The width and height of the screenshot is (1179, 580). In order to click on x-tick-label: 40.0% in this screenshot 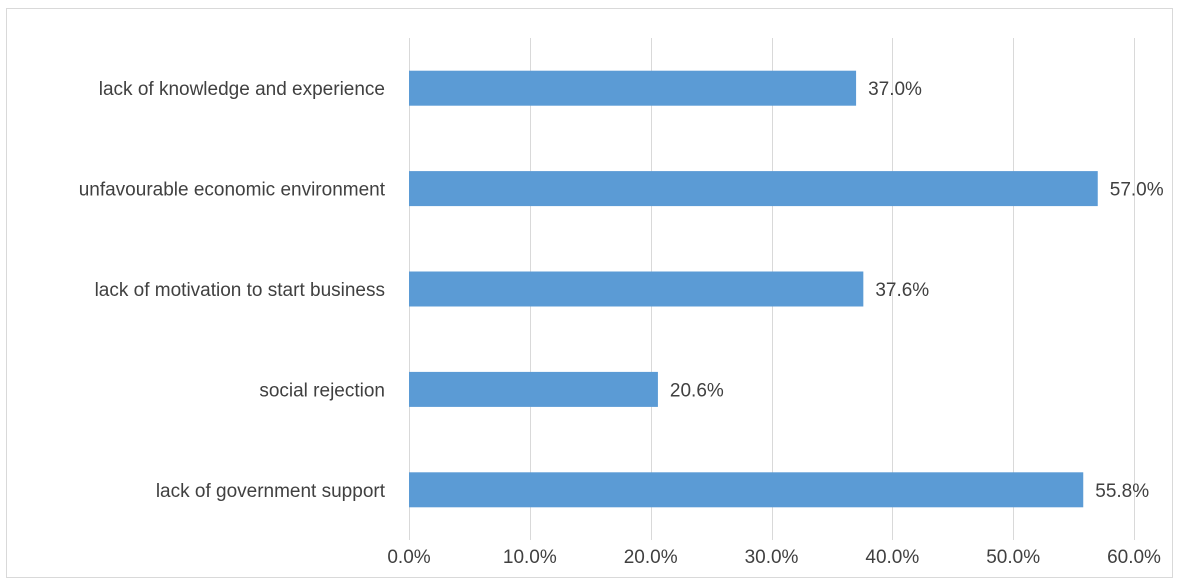, I will do `click(892, 557)`.